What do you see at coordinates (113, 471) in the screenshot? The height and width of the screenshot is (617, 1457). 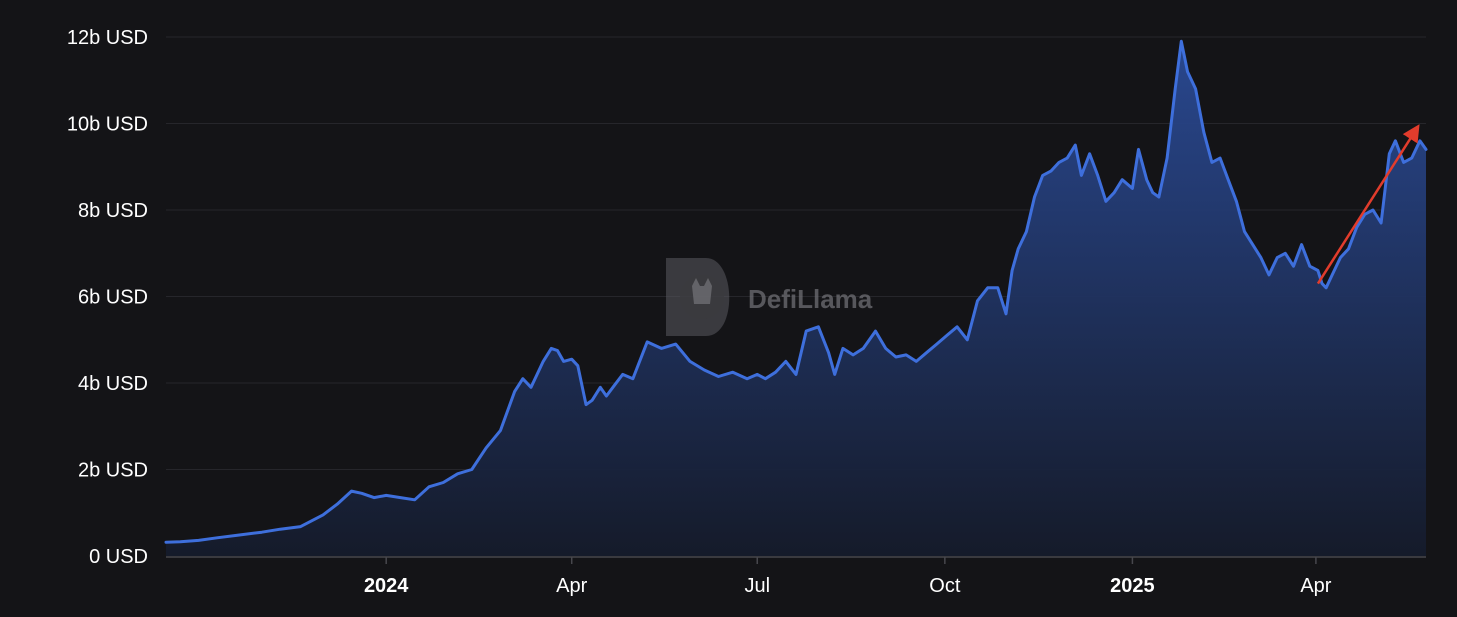 I see `y-tick-label: 2b USD` at bounding box center [113, 471].